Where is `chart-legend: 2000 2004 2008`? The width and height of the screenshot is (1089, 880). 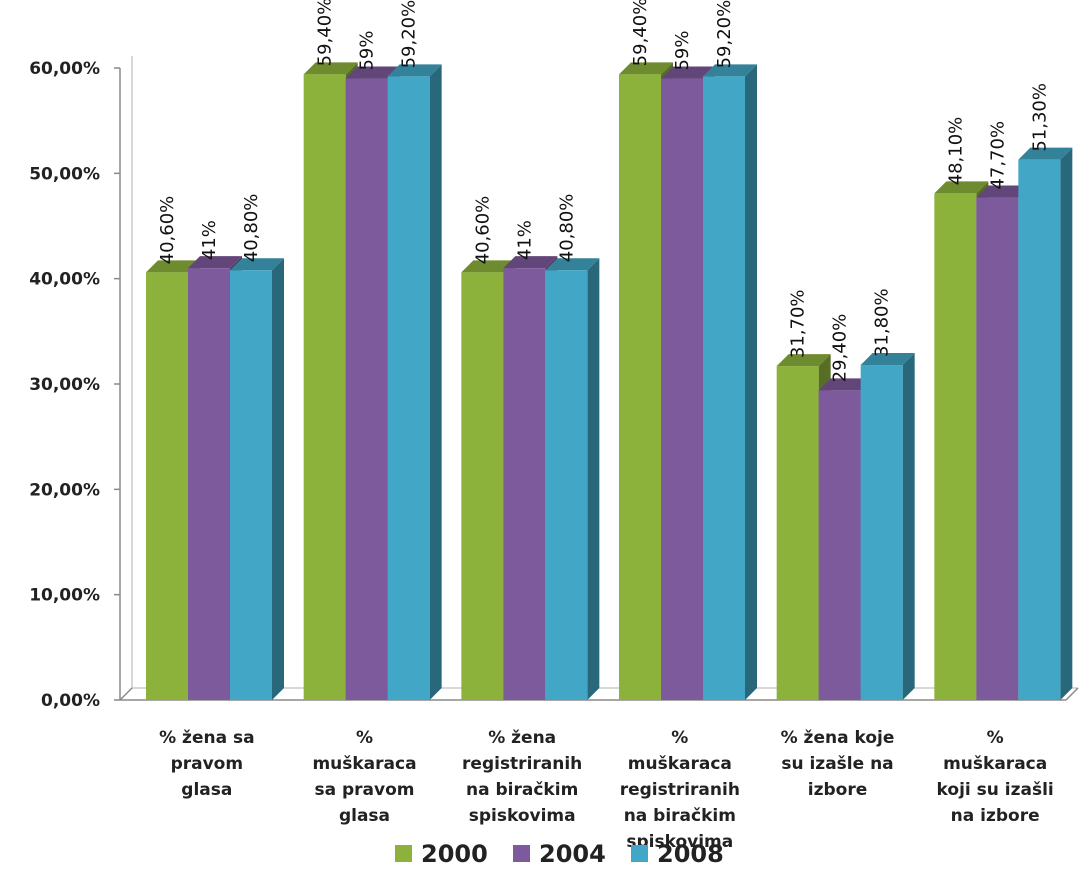
chart-legend: 2000 2004 2008 is located at coordinates (559, 854).